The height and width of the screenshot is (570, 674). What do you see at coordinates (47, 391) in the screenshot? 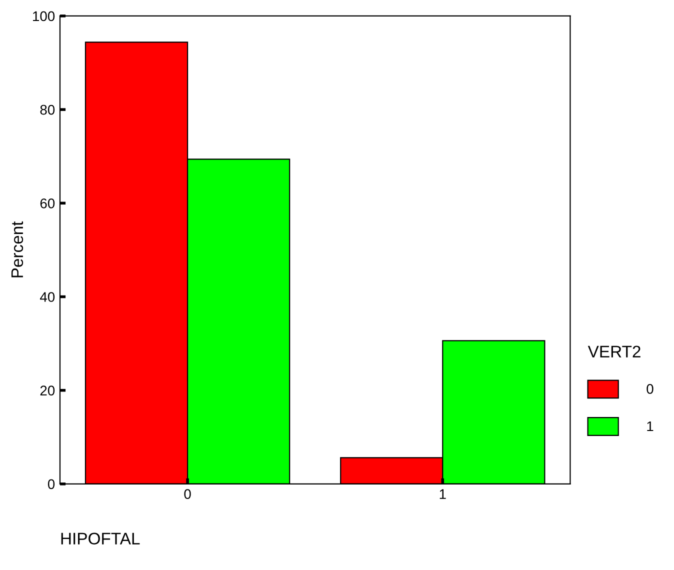
I see `y-tick-label: 20` at bounding box center [47, 391].